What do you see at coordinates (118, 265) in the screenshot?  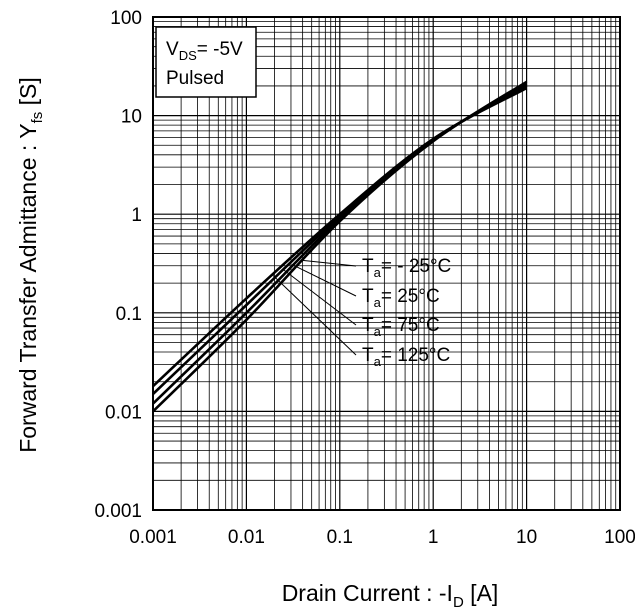 I see `y-tick-labels: 0.001 0.01 0.1 1 10 100` at bounding box center [118, 265].